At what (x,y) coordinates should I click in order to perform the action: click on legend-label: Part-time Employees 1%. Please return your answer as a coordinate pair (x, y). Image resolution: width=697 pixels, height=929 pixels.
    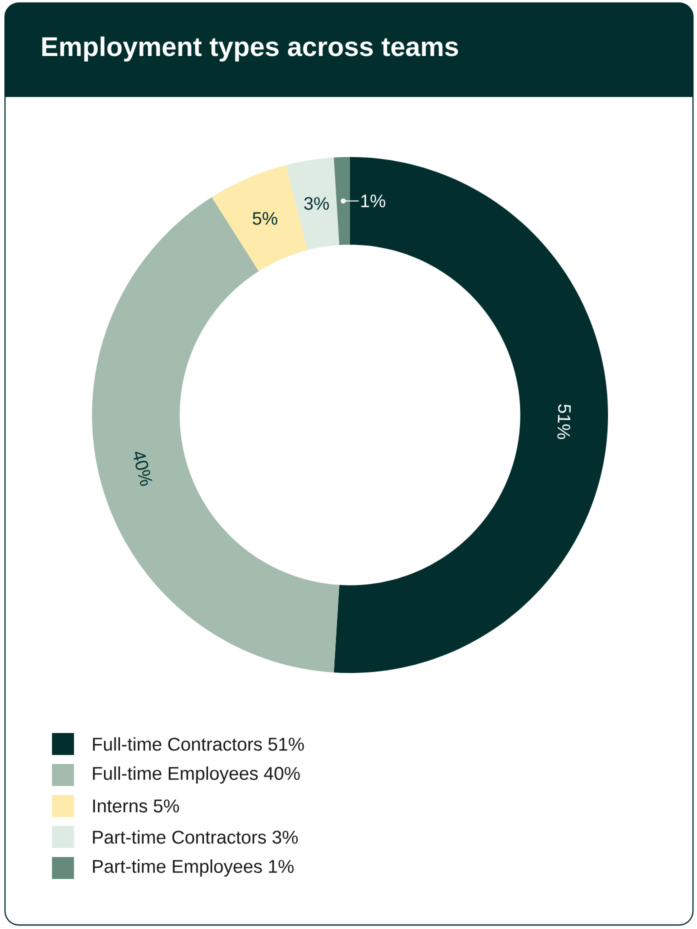
    Looking at the image, I should click on (193, 868).